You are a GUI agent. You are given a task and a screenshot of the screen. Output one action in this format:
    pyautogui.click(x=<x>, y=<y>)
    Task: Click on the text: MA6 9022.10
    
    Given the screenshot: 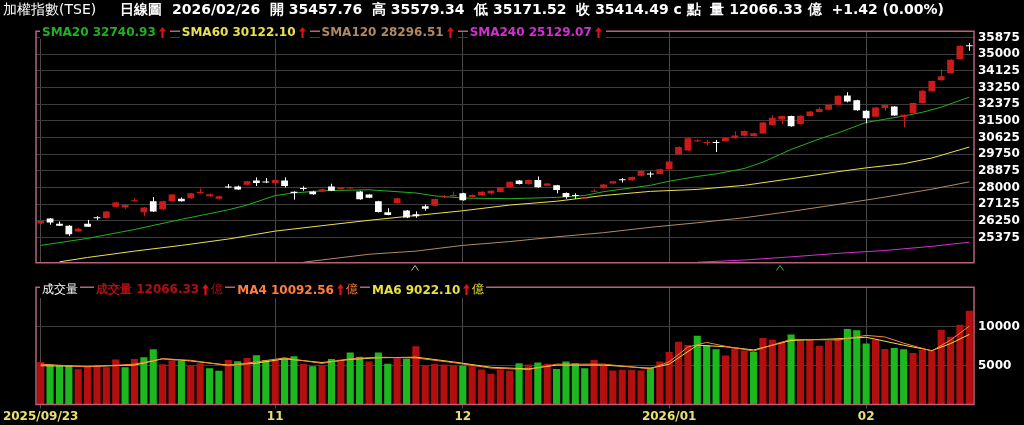 What is the action you would take?
    pyautogui.click(x=416, y=289)
    